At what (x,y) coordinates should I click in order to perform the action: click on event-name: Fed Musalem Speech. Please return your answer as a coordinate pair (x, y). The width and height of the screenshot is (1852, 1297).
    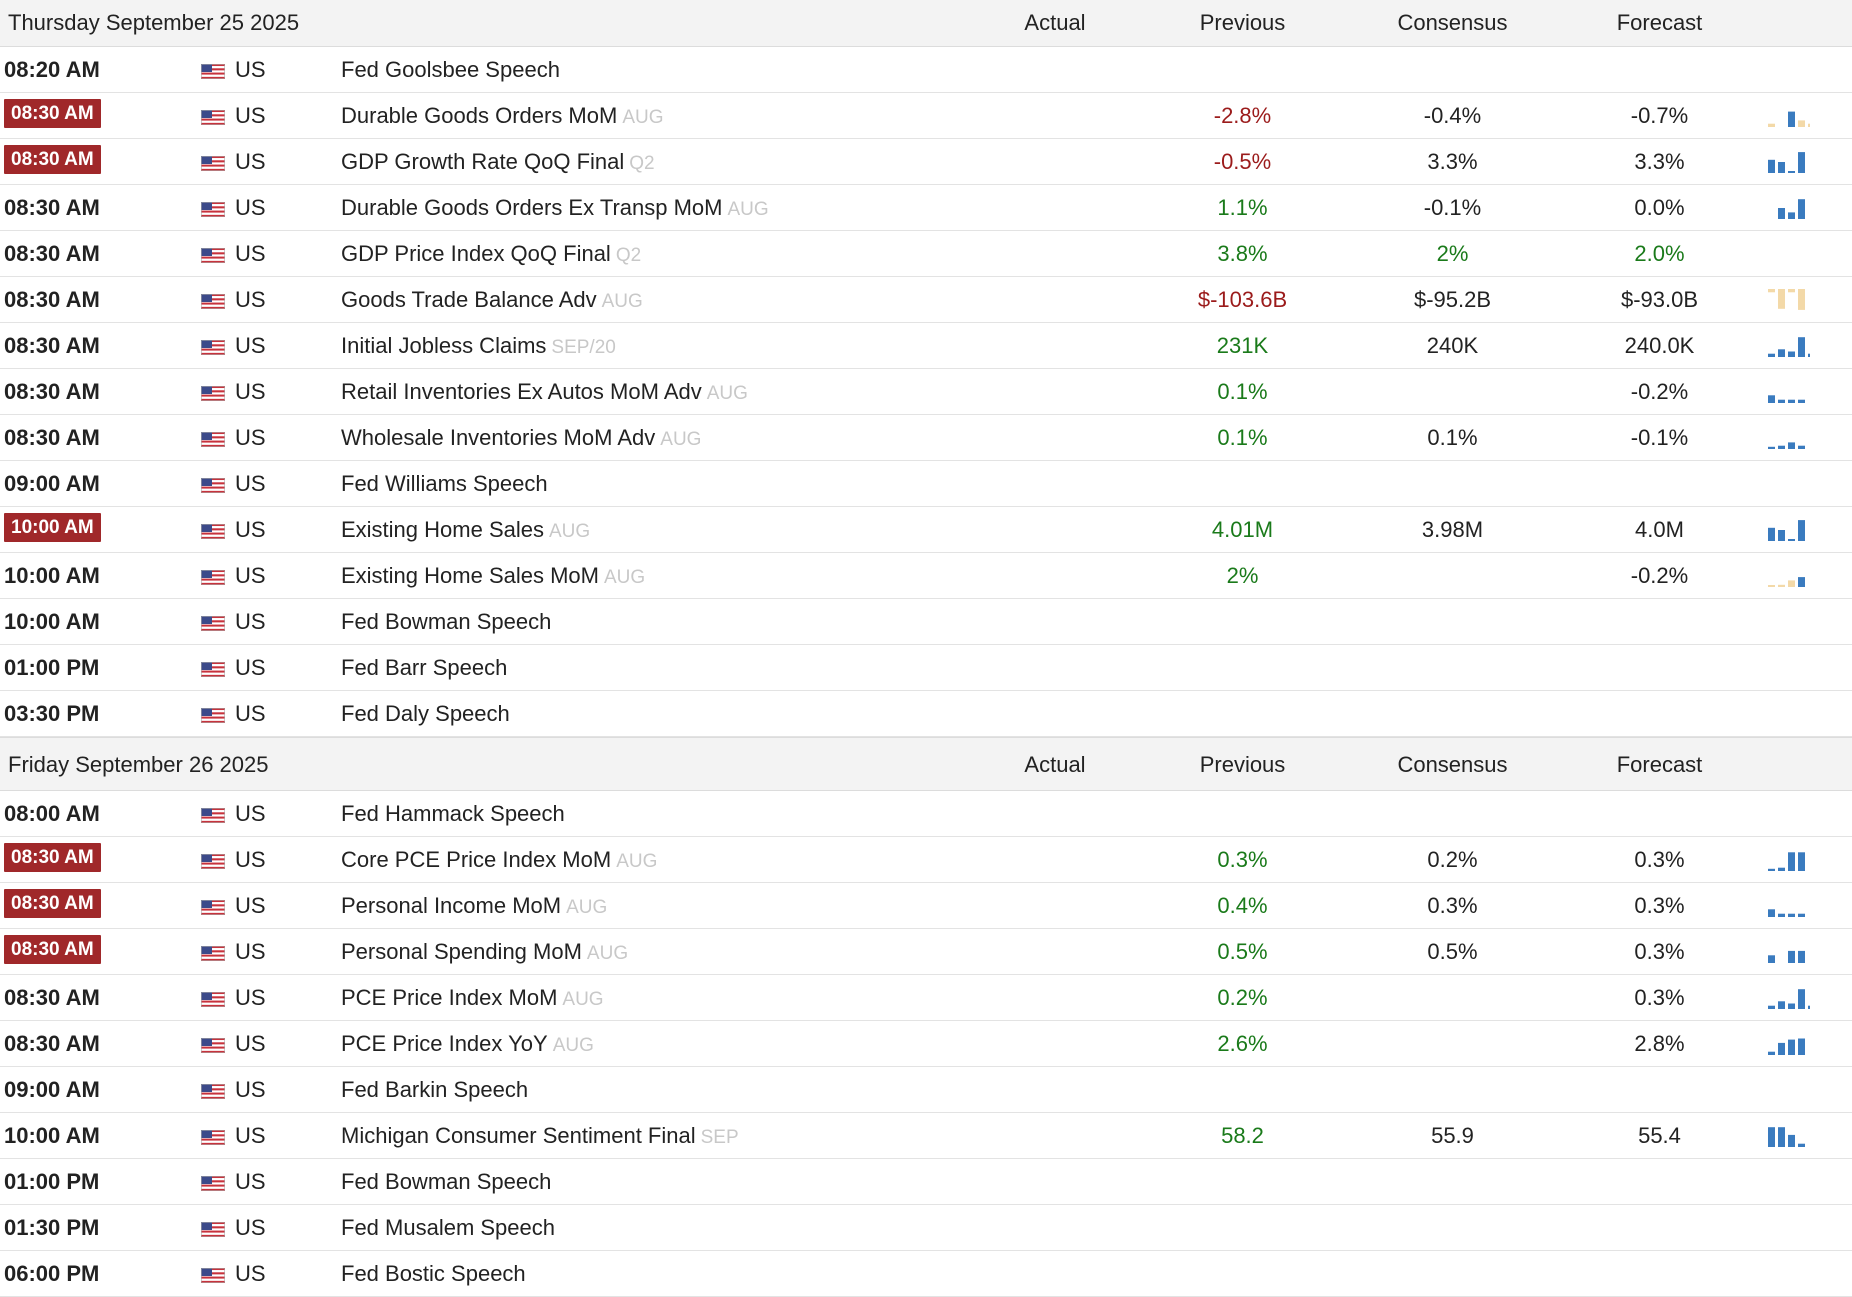
    Looking at the image, I should click on (448, 1227).